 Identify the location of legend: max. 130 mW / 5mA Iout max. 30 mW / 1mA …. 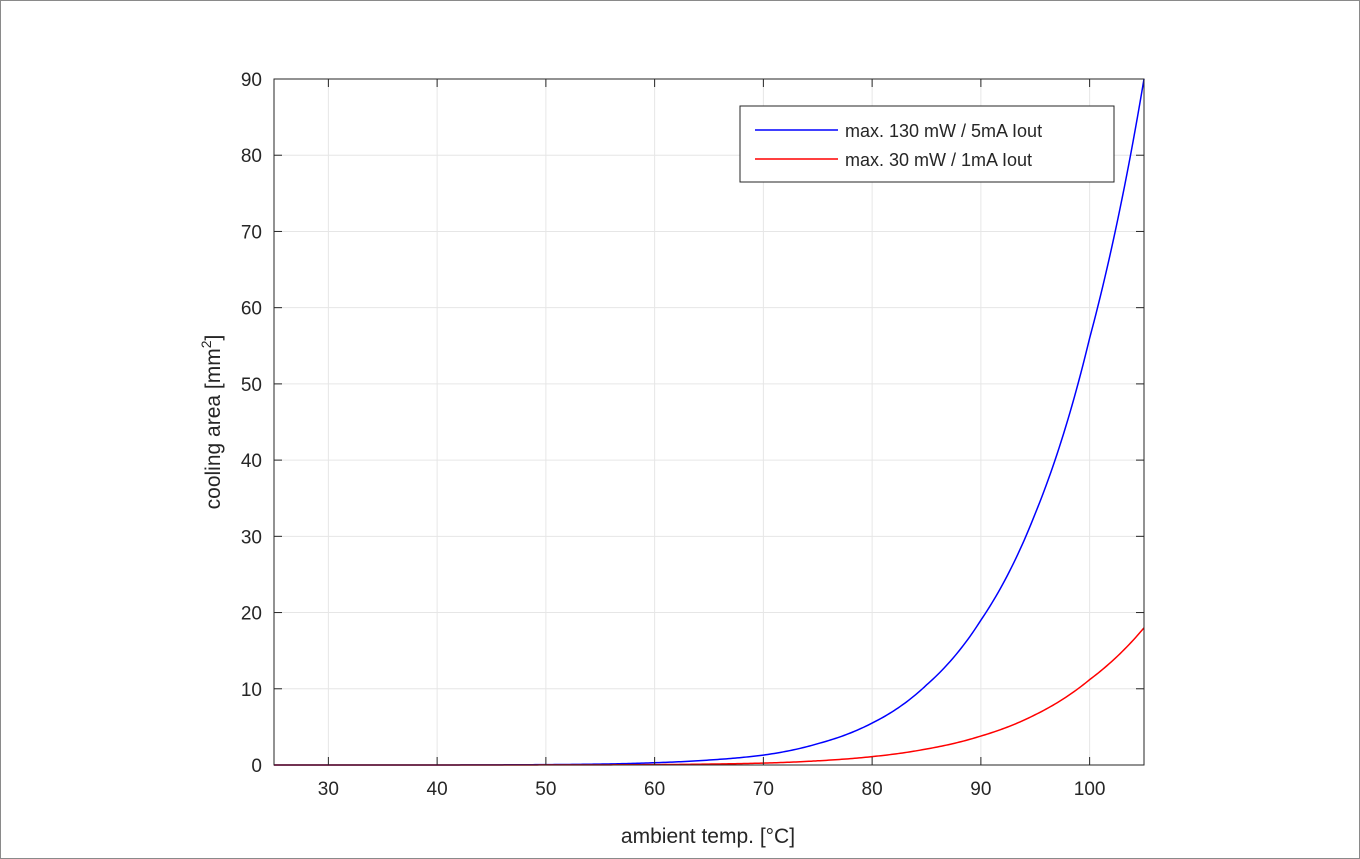
(927, 144).